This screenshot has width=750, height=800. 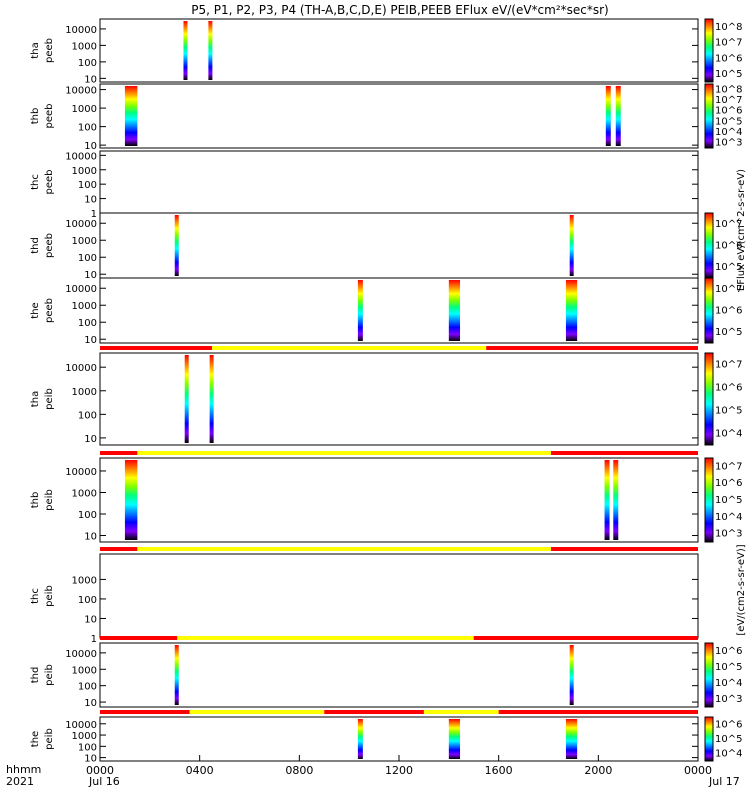 I want to click on end-date-label: Jul 17, so click(x=724, y=781).